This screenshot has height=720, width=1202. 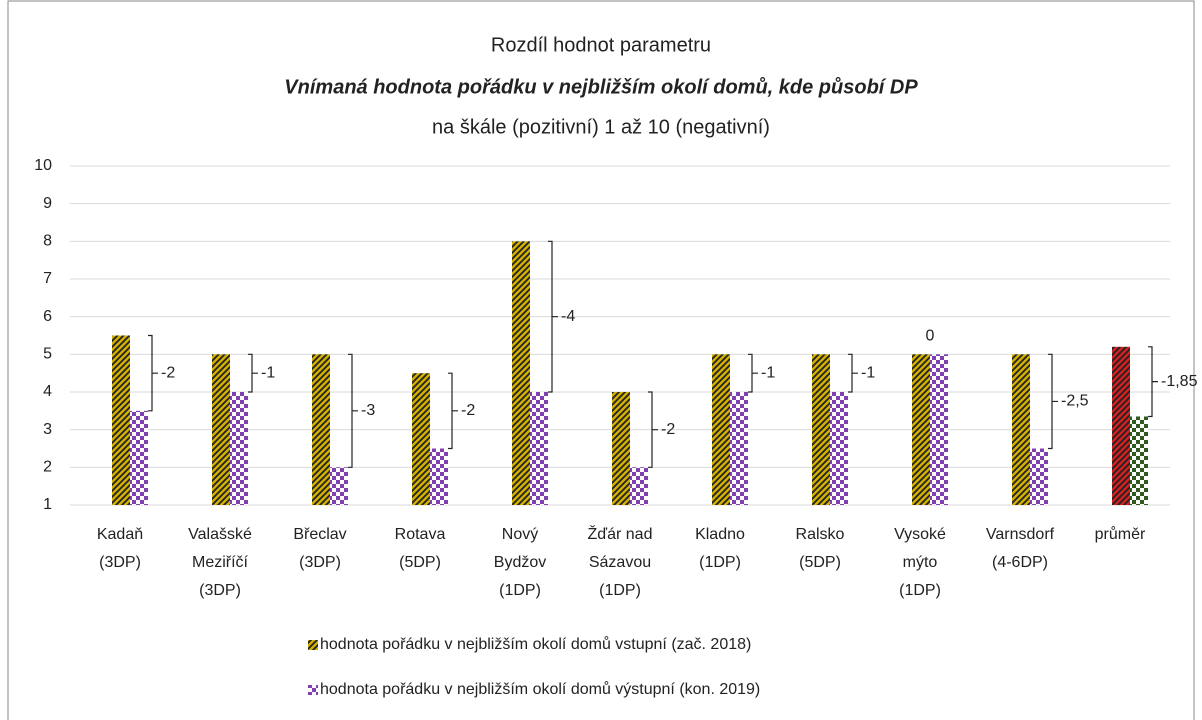 I want to click on y-tick-label: 6, so click(x=47, y=316).